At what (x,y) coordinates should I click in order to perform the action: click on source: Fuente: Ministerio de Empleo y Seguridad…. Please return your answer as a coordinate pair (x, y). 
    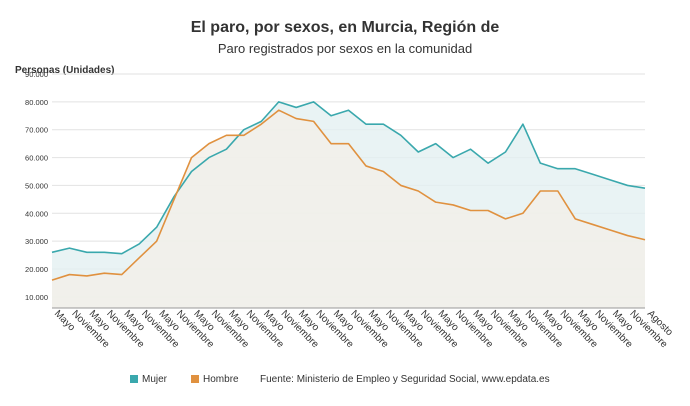
    Looking at the image, I should click on (405, 379).